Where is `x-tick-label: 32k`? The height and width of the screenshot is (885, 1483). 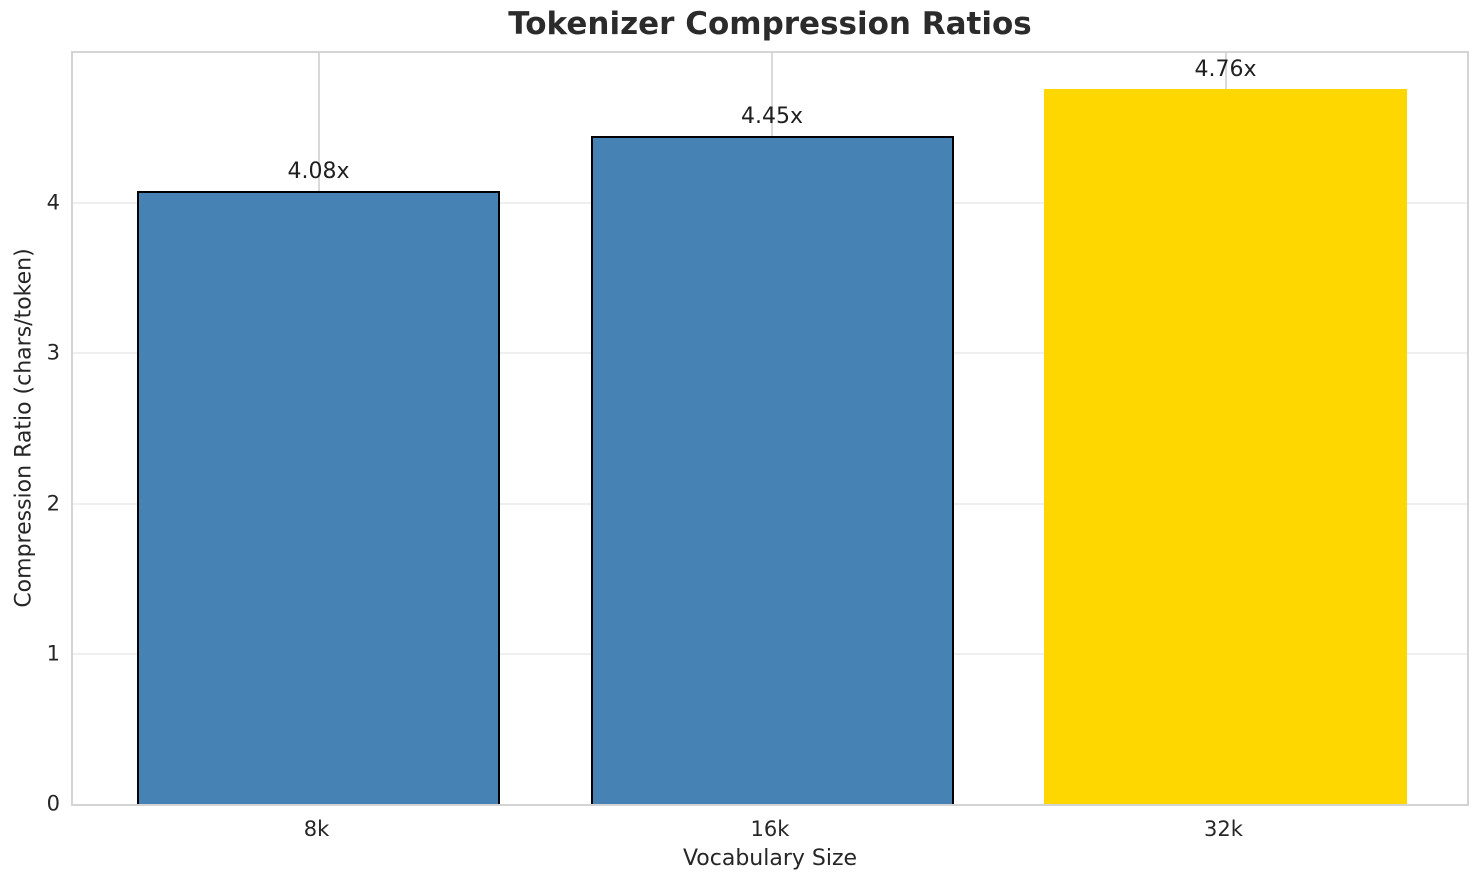
x-tick-label: 32k is located at coordinates (1223, 829).